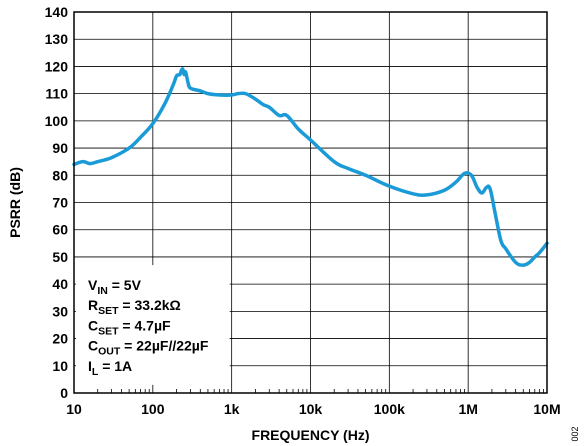  I want to click on y-tick-label: 100, so click(57, 121).